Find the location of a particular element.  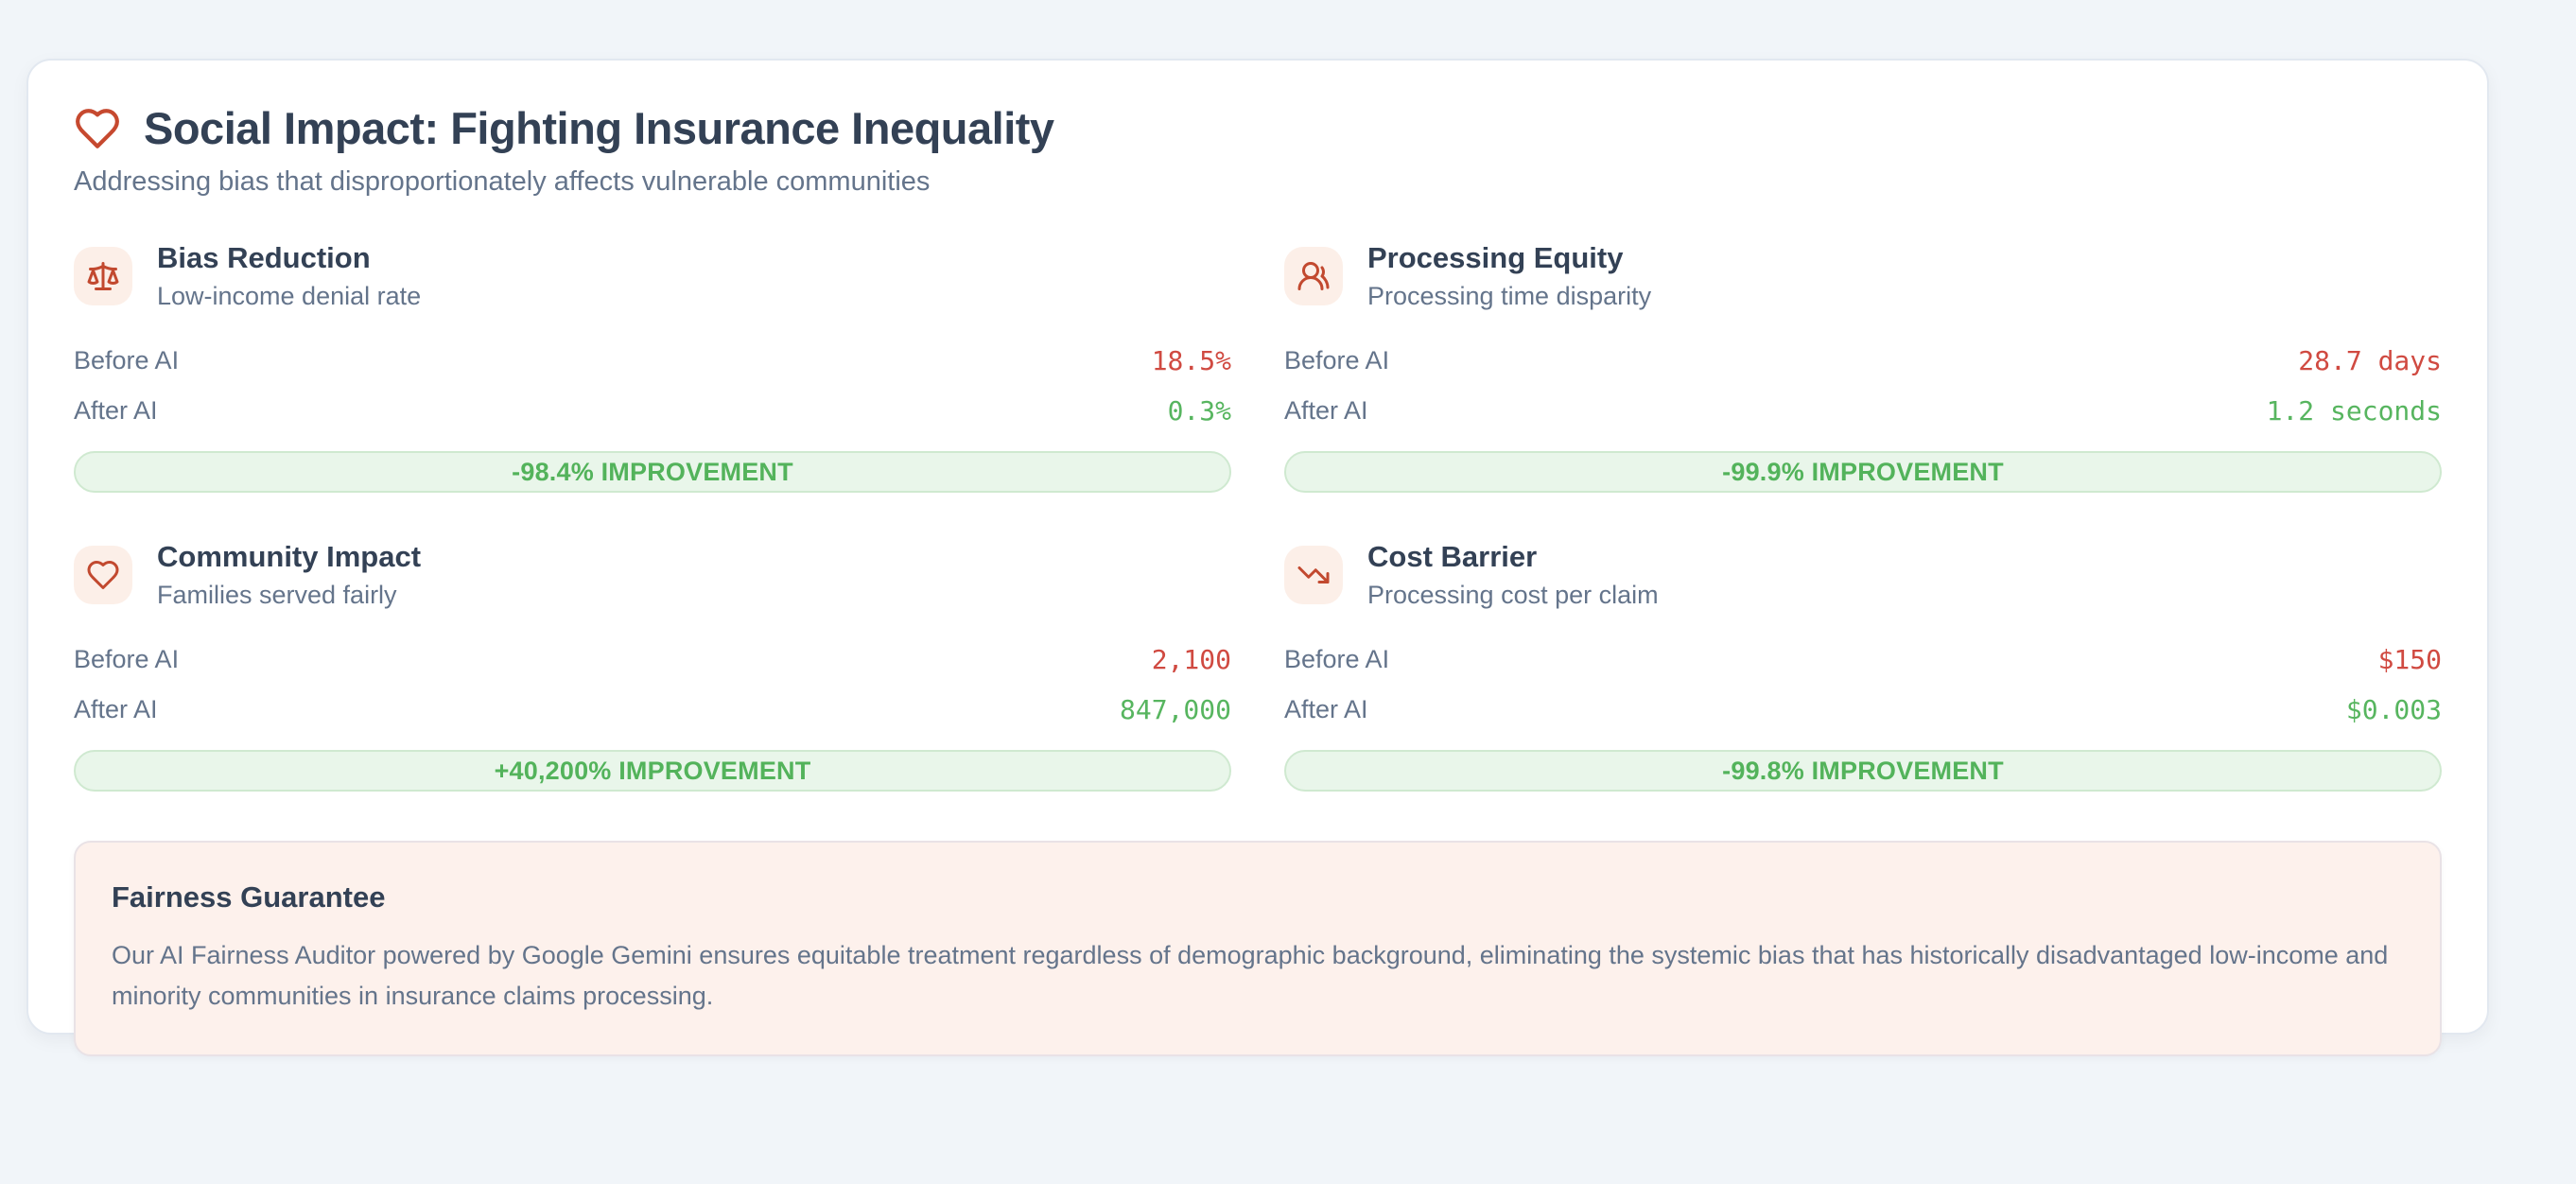

metric-subtitle: Processing cost per claim is located at coordinates (1513, 595).